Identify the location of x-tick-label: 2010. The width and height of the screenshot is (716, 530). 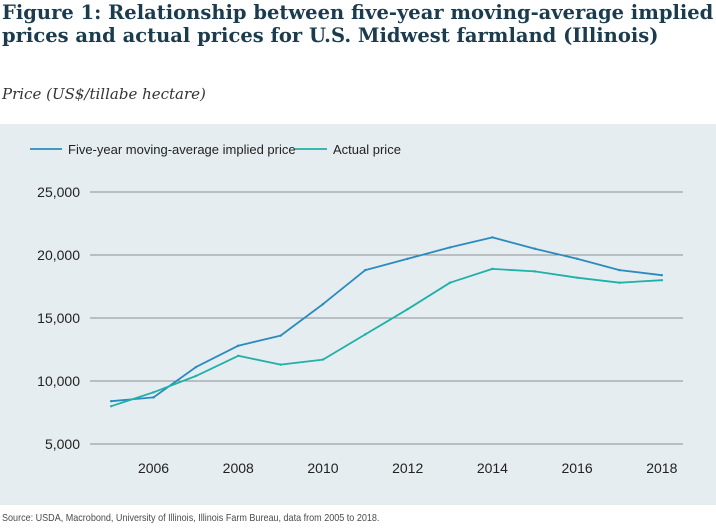
(322, 468).